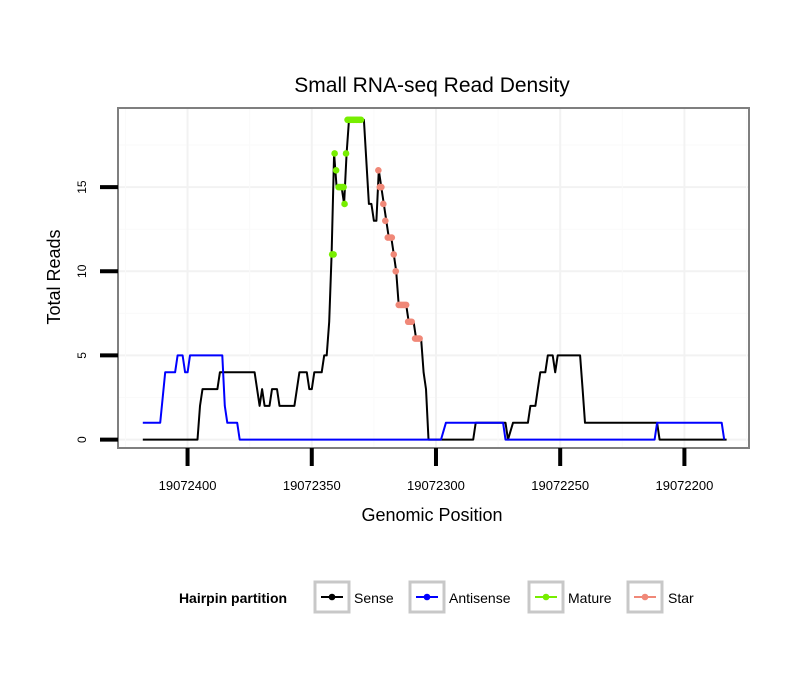 Image resolution: width=810 pixels, height=690 pixels. Describe the element at coordinates (374, 598) in the screenshot. I see `legend-label-sense: Sense` at that location.